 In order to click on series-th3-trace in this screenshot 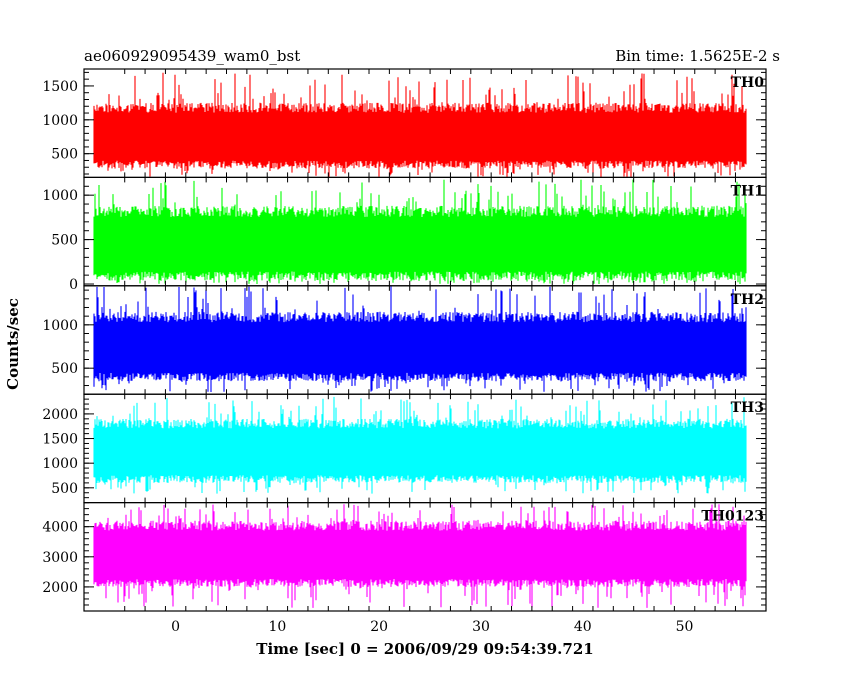, I will do `click(420, 445)`.